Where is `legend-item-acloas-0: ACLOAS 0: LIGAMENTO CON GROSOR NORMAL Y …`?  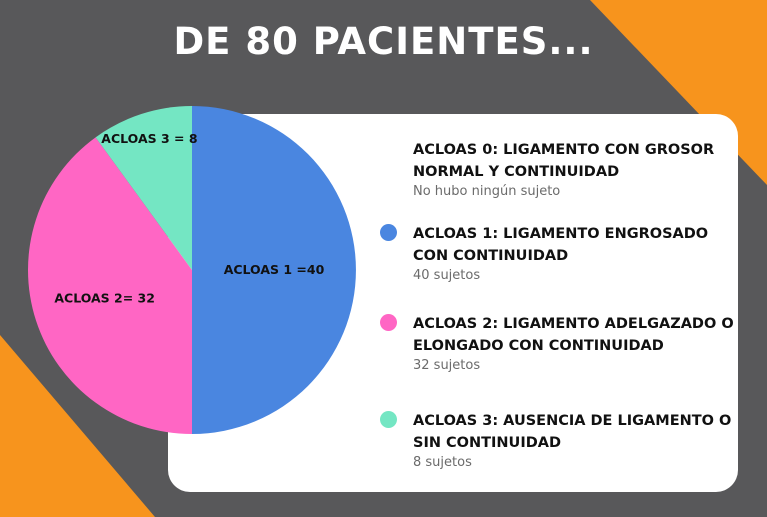 legend-item-acloas-0: ACLOAS 0: LIGAMENTO CON GROSOR NORMAL Y … is located at coordinates (575, 169).